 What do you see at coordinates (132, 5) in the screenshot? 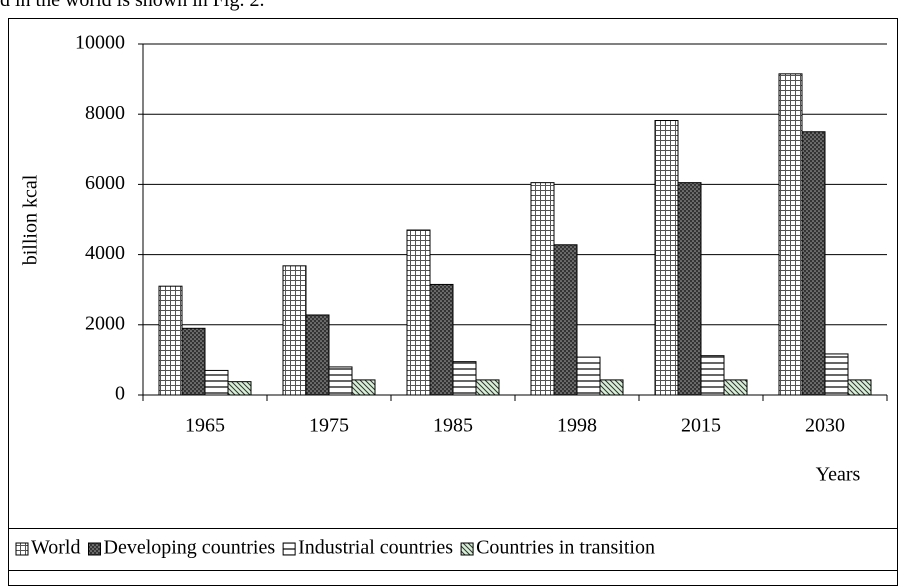
I see `page-text-fragment: d in the world is shown in Fig. 2.` at bounding box center [132, 5].